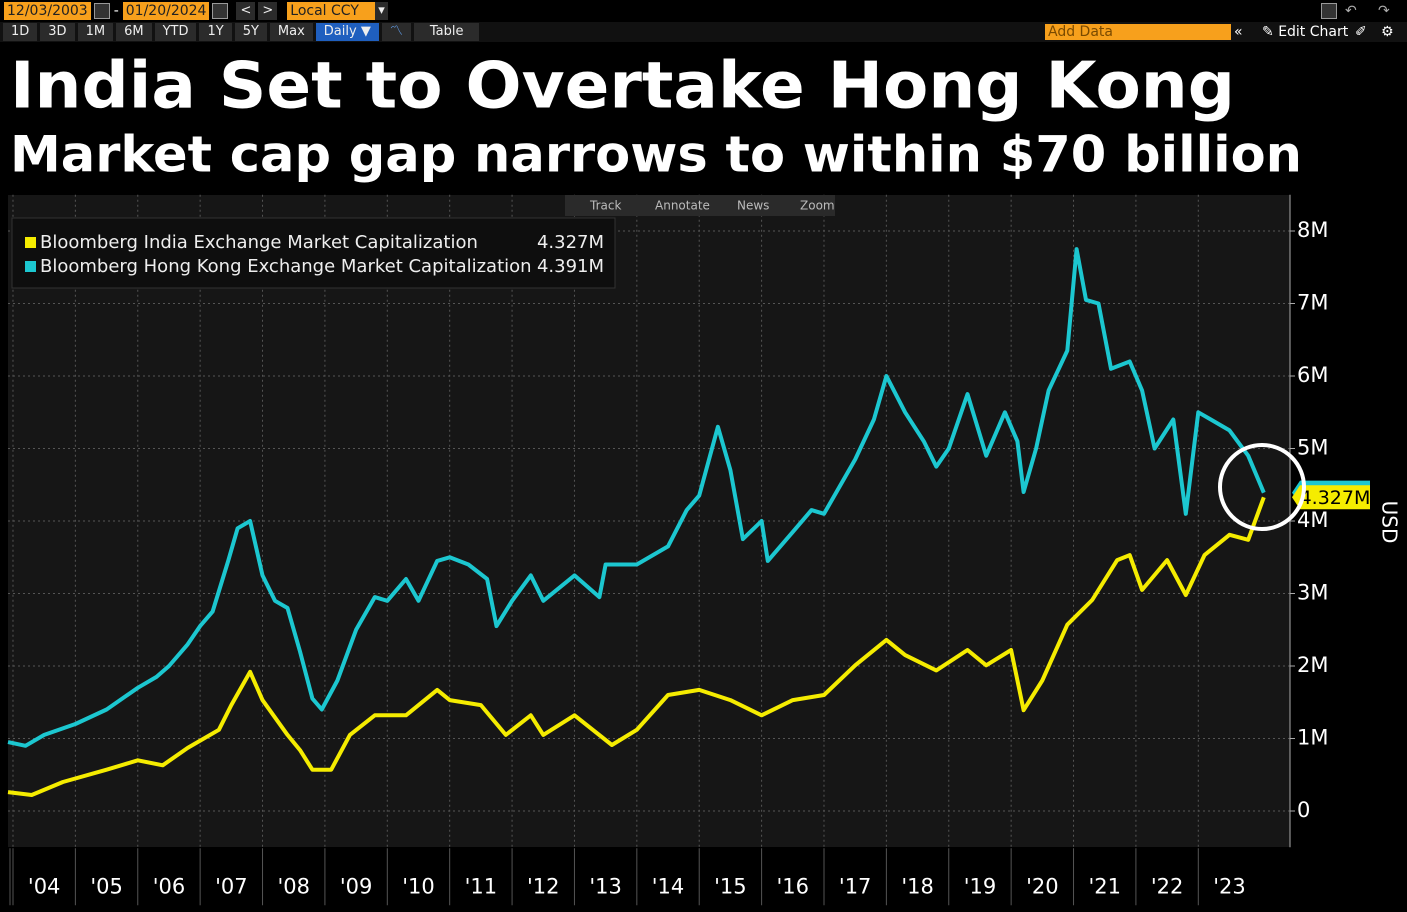  What do you see at coordinates (418, 886) in the screenshot?
I see `x-tick-label: '10` at bounding box center [418, 886].